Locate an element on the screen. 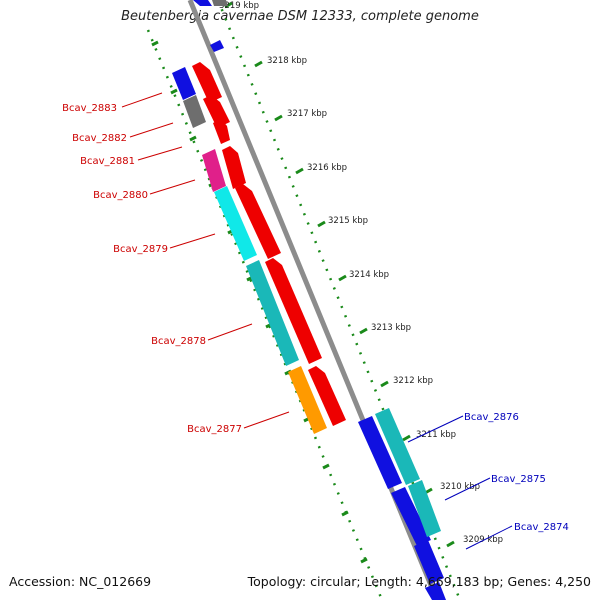 The image size is (600, 600). gene-label: Bcav_2883 is located at coordinates (89, 108).